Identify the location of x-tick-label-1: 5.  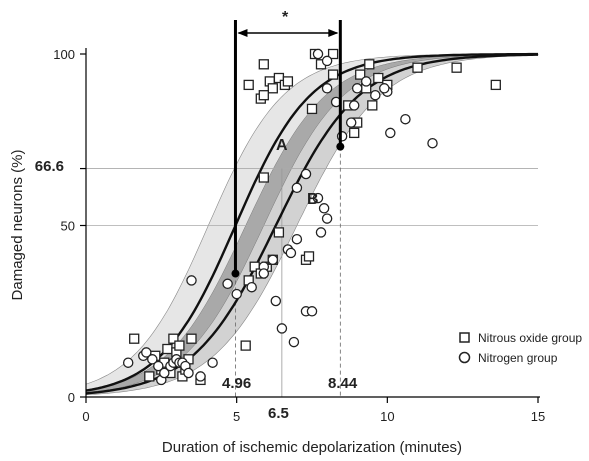
(236, 416).